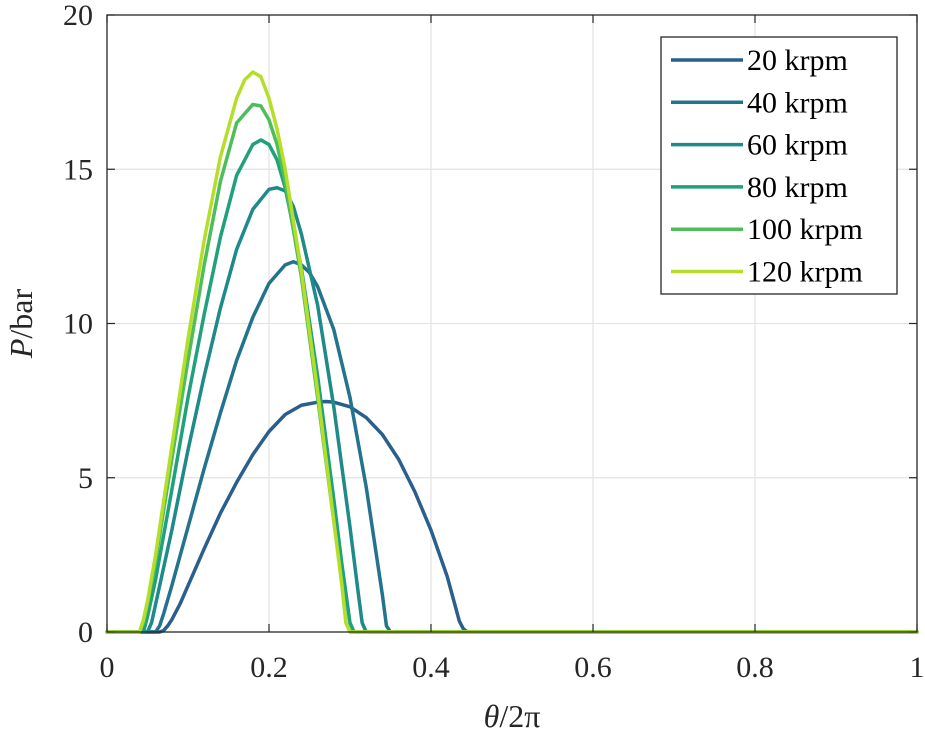 The width and height of the screenshot is (925, 740). Describe the element at coordinates (797, 187) in the screenshot. I see `legend-label: 80 krpm` at that location.